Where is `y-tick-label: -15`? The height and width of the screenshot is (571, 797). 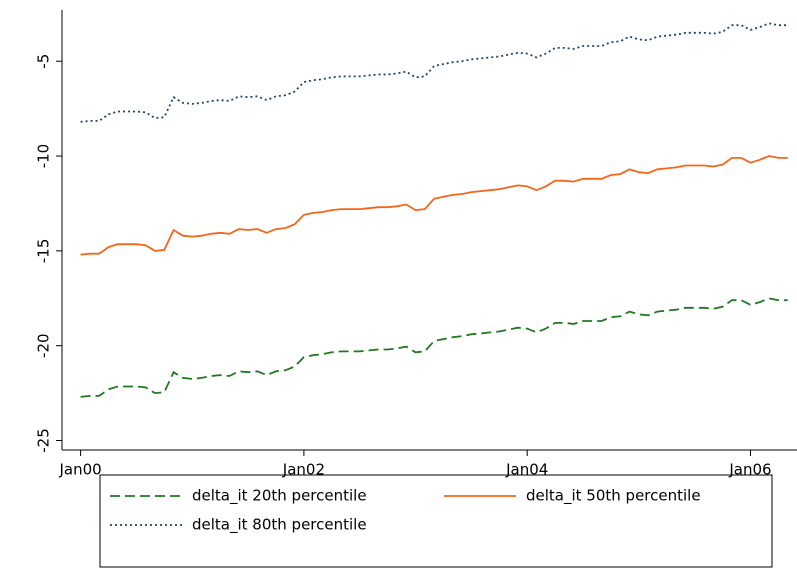
y-tick-label: -15 is located at coordinates (44, 251).